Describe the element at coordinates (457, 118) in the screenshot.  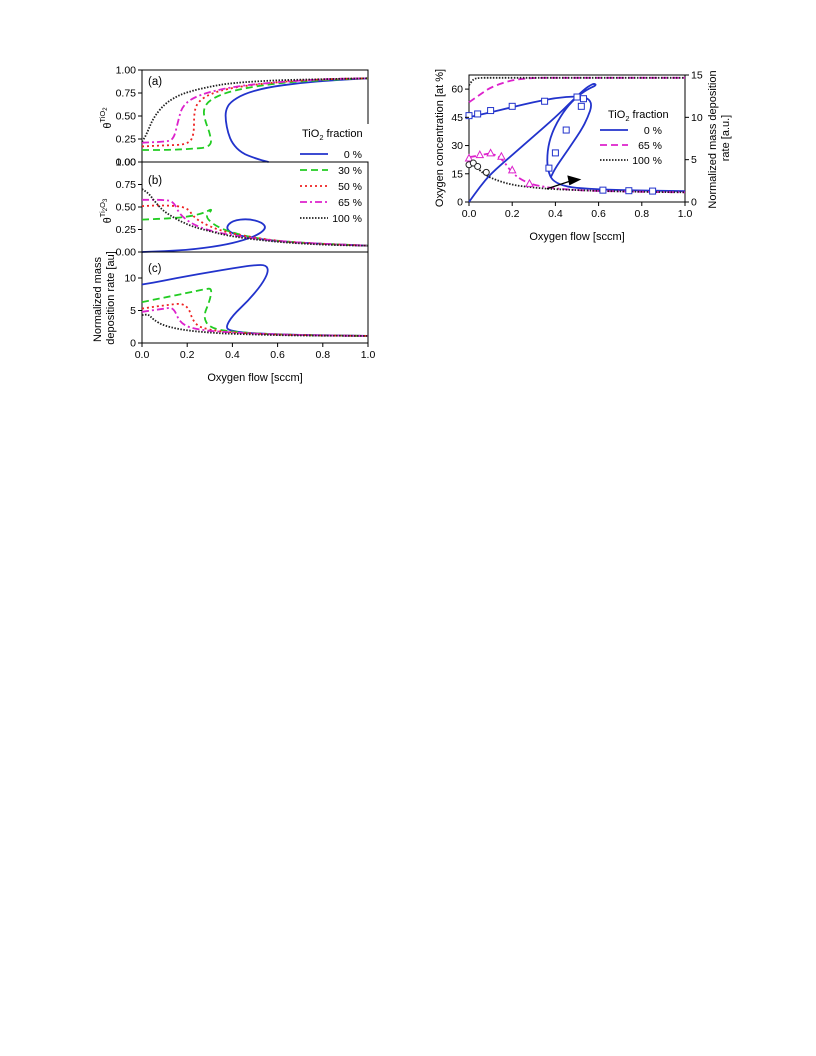
I see `panel-right-ytick-tick-label: 45` at that location.